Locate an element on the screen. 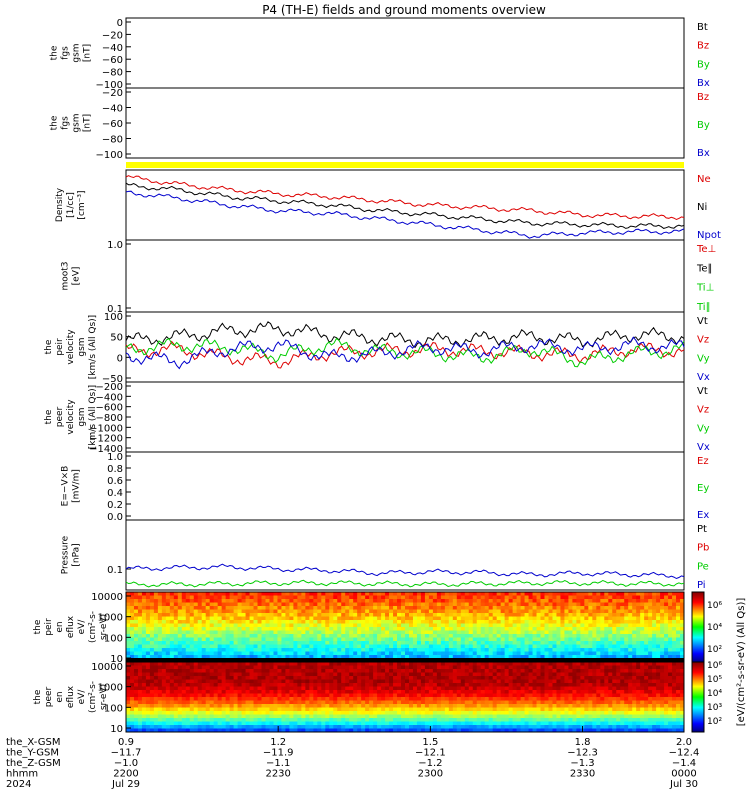 This screenshot has width=750, height=800. y-tick-label: 0.4 is located at coordinates (115, 493).